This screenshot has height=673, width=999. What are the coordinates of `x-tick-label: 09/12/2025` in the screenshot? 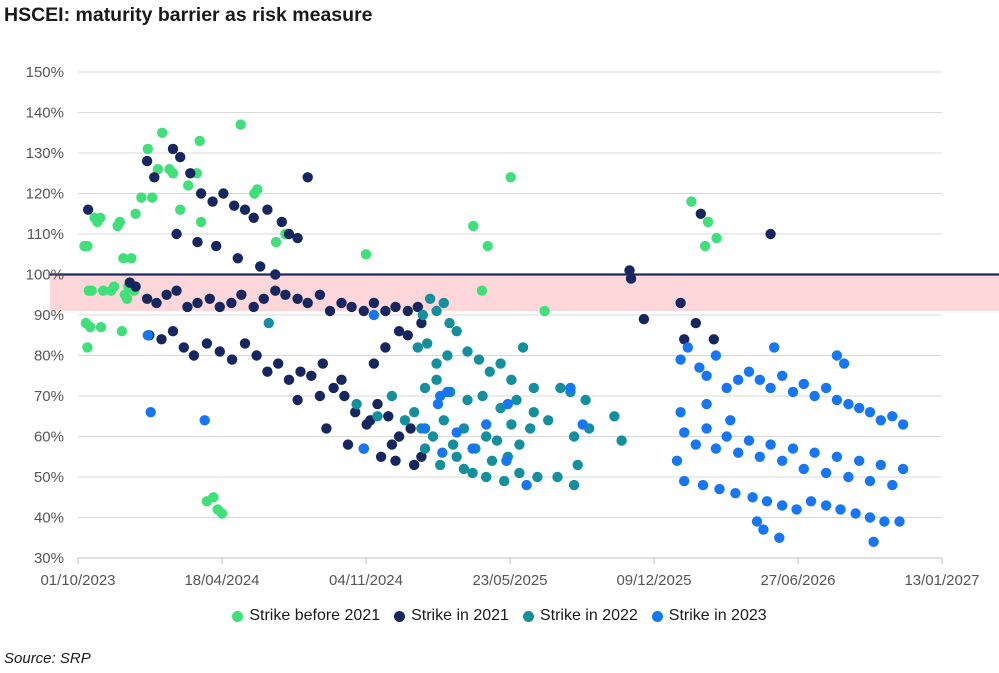 It's located at (653, 580).